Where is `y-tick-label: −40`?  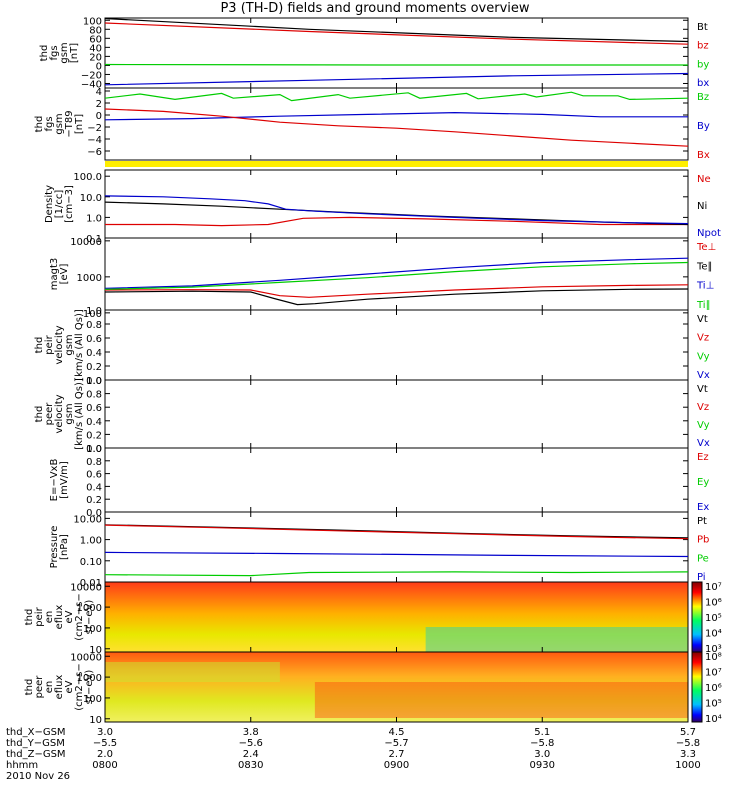
y-tick-label: −40 is located at coordinates (91, 84).